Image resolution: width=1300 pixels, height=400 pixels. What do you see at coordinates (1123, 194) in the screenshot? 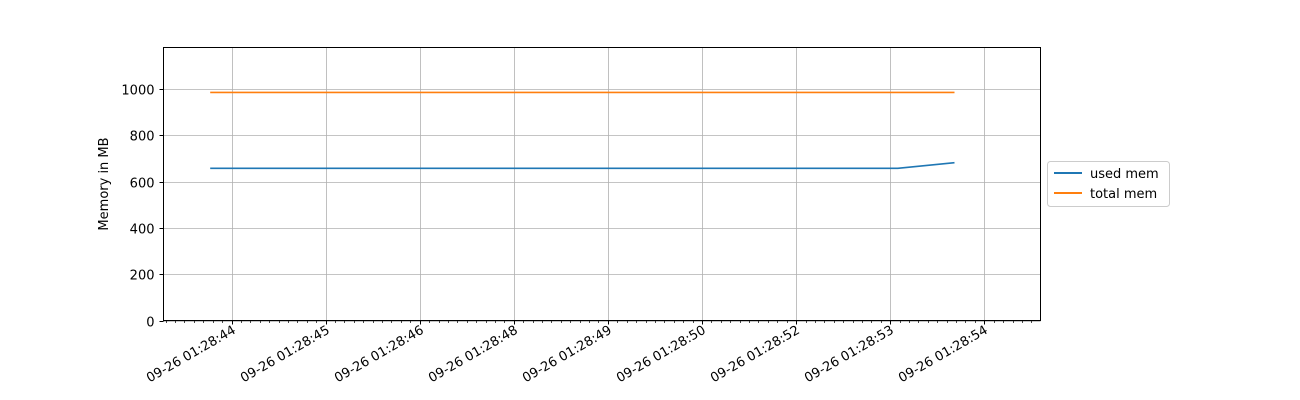
I see `legend-label-total-mem: total mem` at bounding box center [1123, 194].